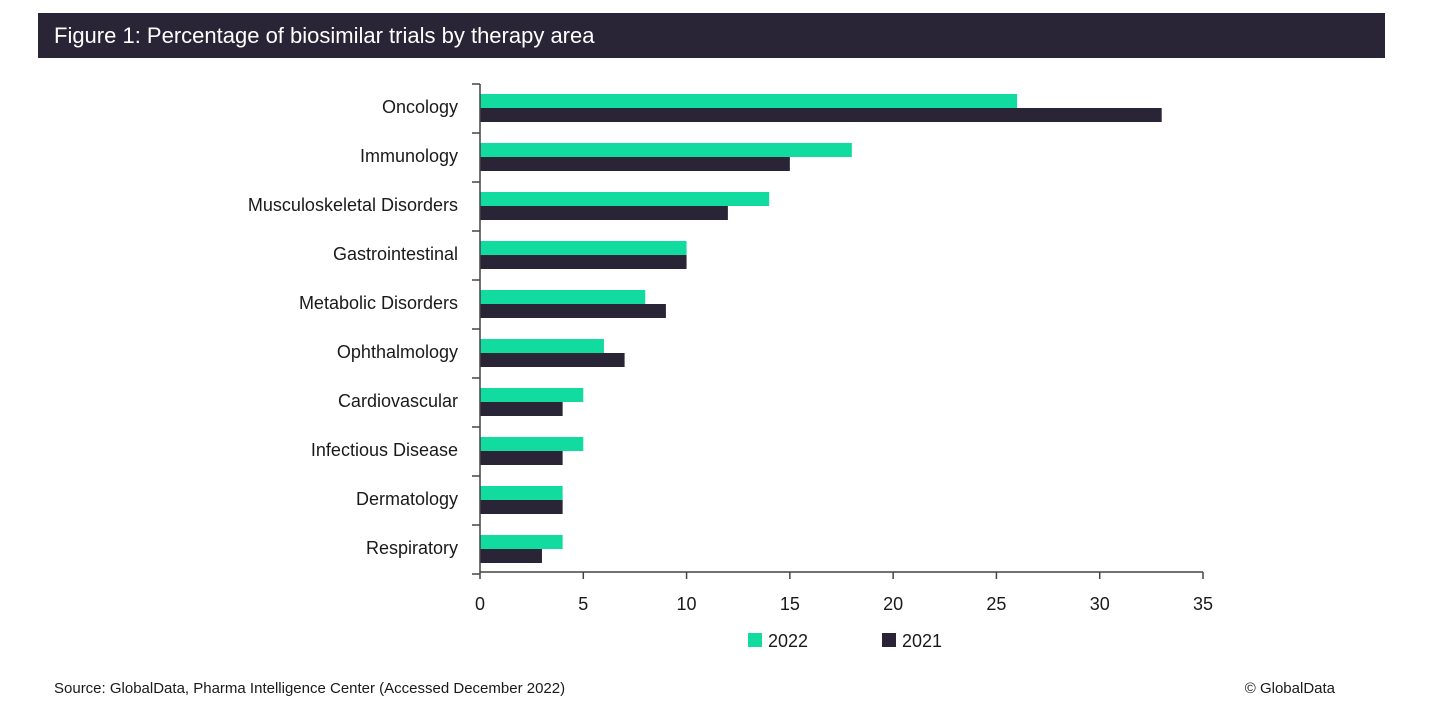 The width and height of the screenshot is (1440, 712). What do you see at coordinates (480, 604) in the screenshot?
I see `x-tick-label: 0` at bounding box center [480, 604].